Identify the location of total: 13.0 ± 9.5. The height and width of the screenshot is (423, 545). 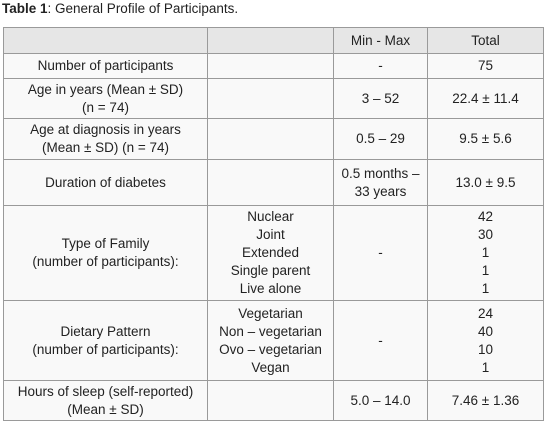
(485, 182).